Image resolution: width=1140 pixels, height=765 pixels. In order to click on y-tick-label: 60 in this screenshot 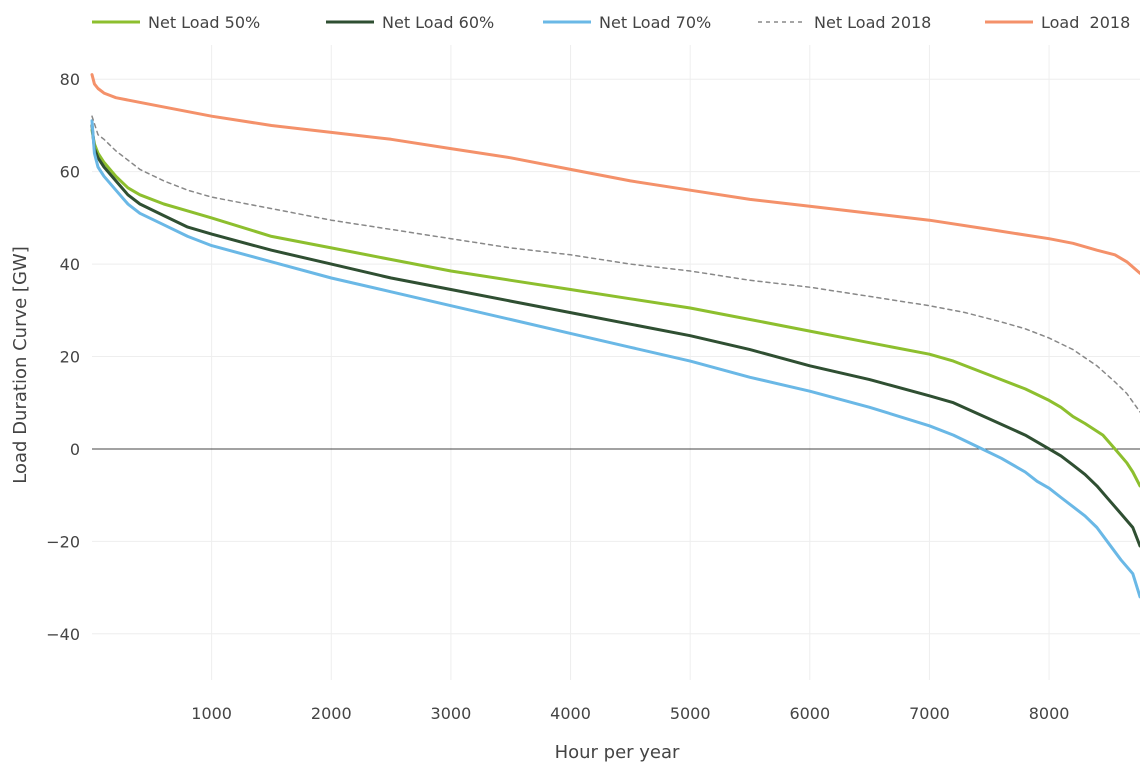, I will do `click(70, 172)`.